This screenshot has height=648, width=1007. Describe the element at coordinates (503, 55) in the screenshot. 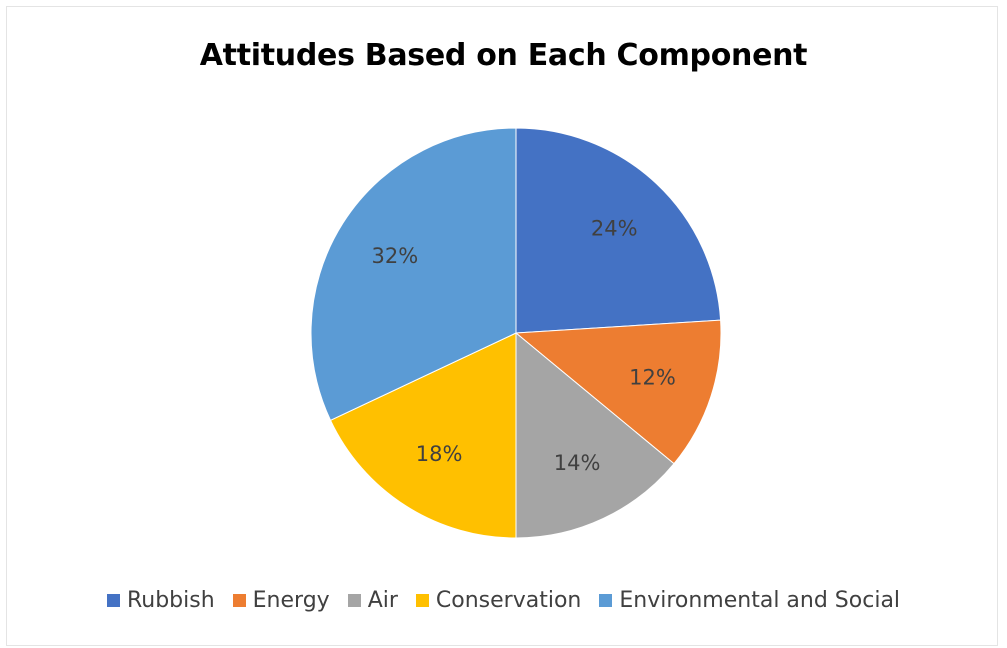

I see `chart-title: Attitudes Based on Each Component` at that location.